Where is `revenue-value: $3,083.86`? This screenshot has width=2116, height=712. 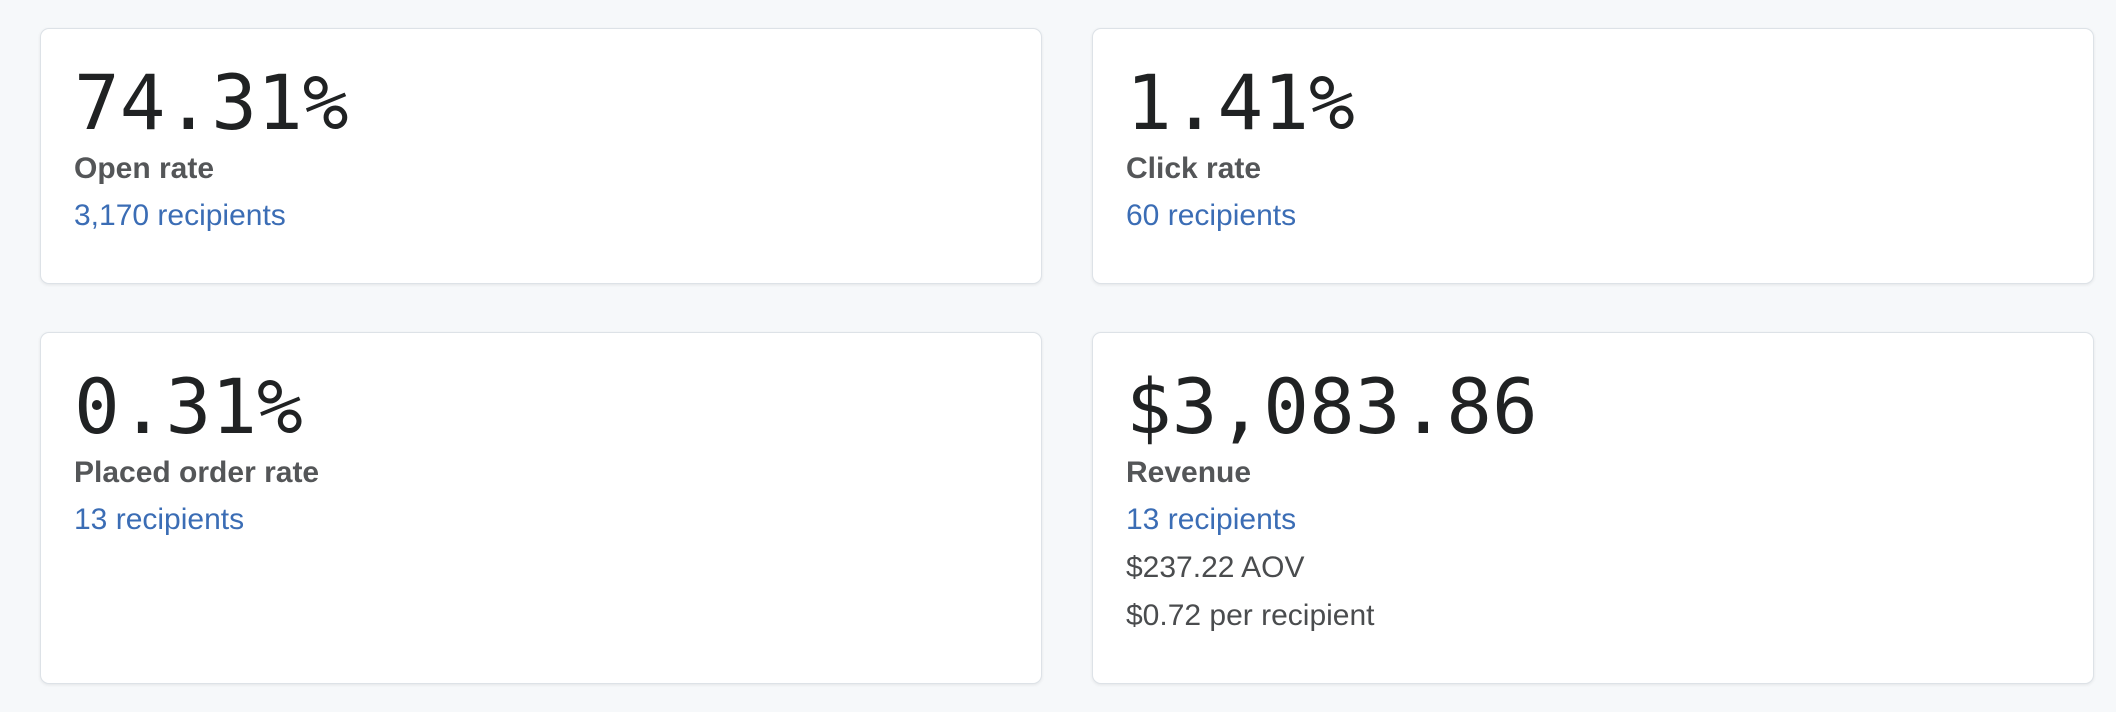 revenue-value: $3,083.86 is located at coordinates (1332, 406).